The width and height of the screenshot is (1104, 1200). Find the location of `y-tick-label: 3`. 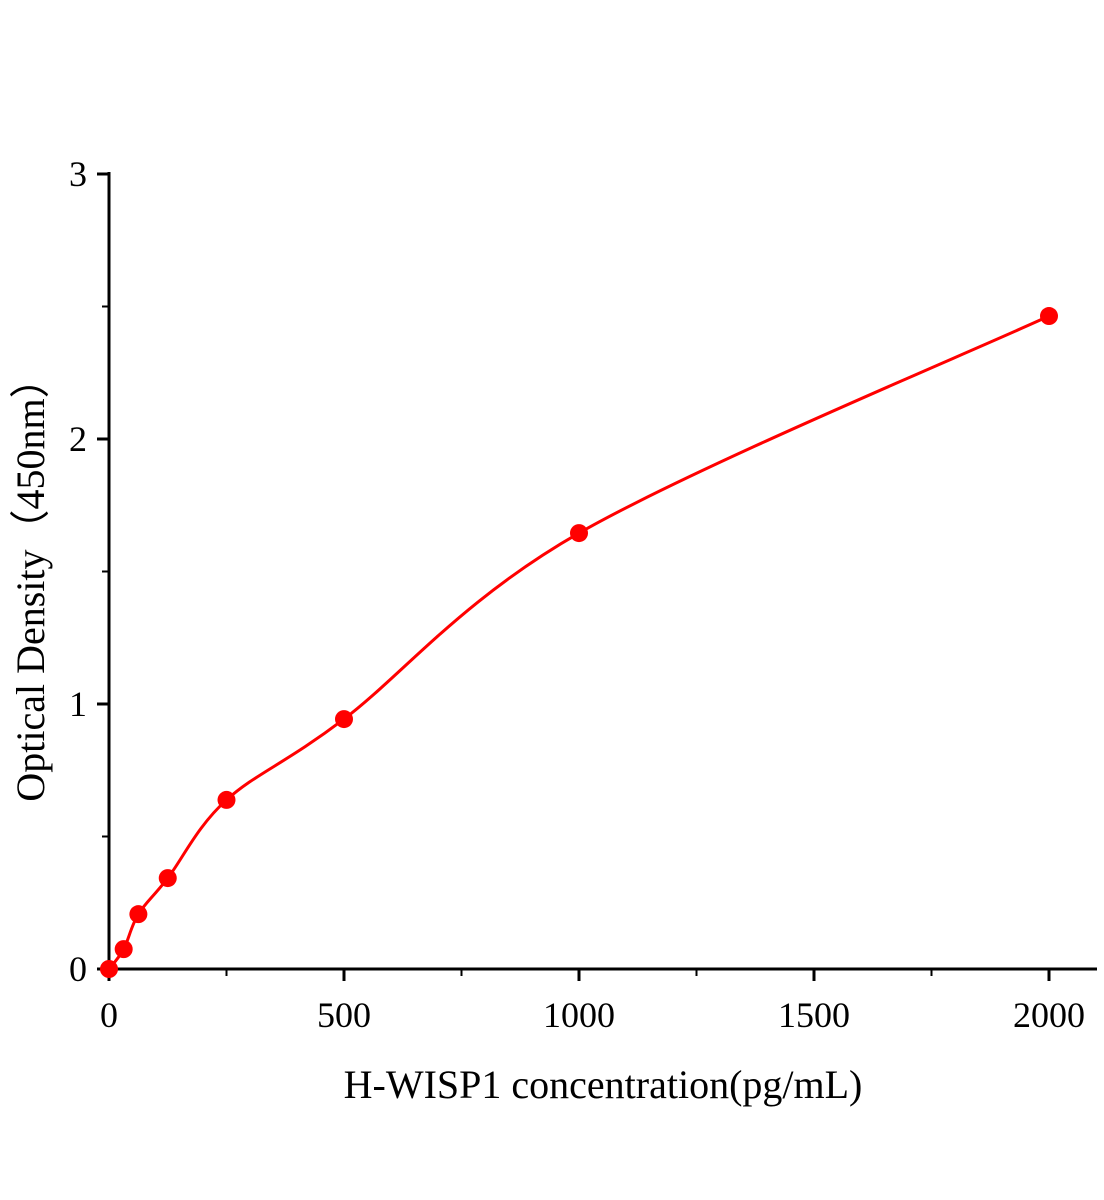

y-tick-label: 3 is located at coordinates (78, 174).